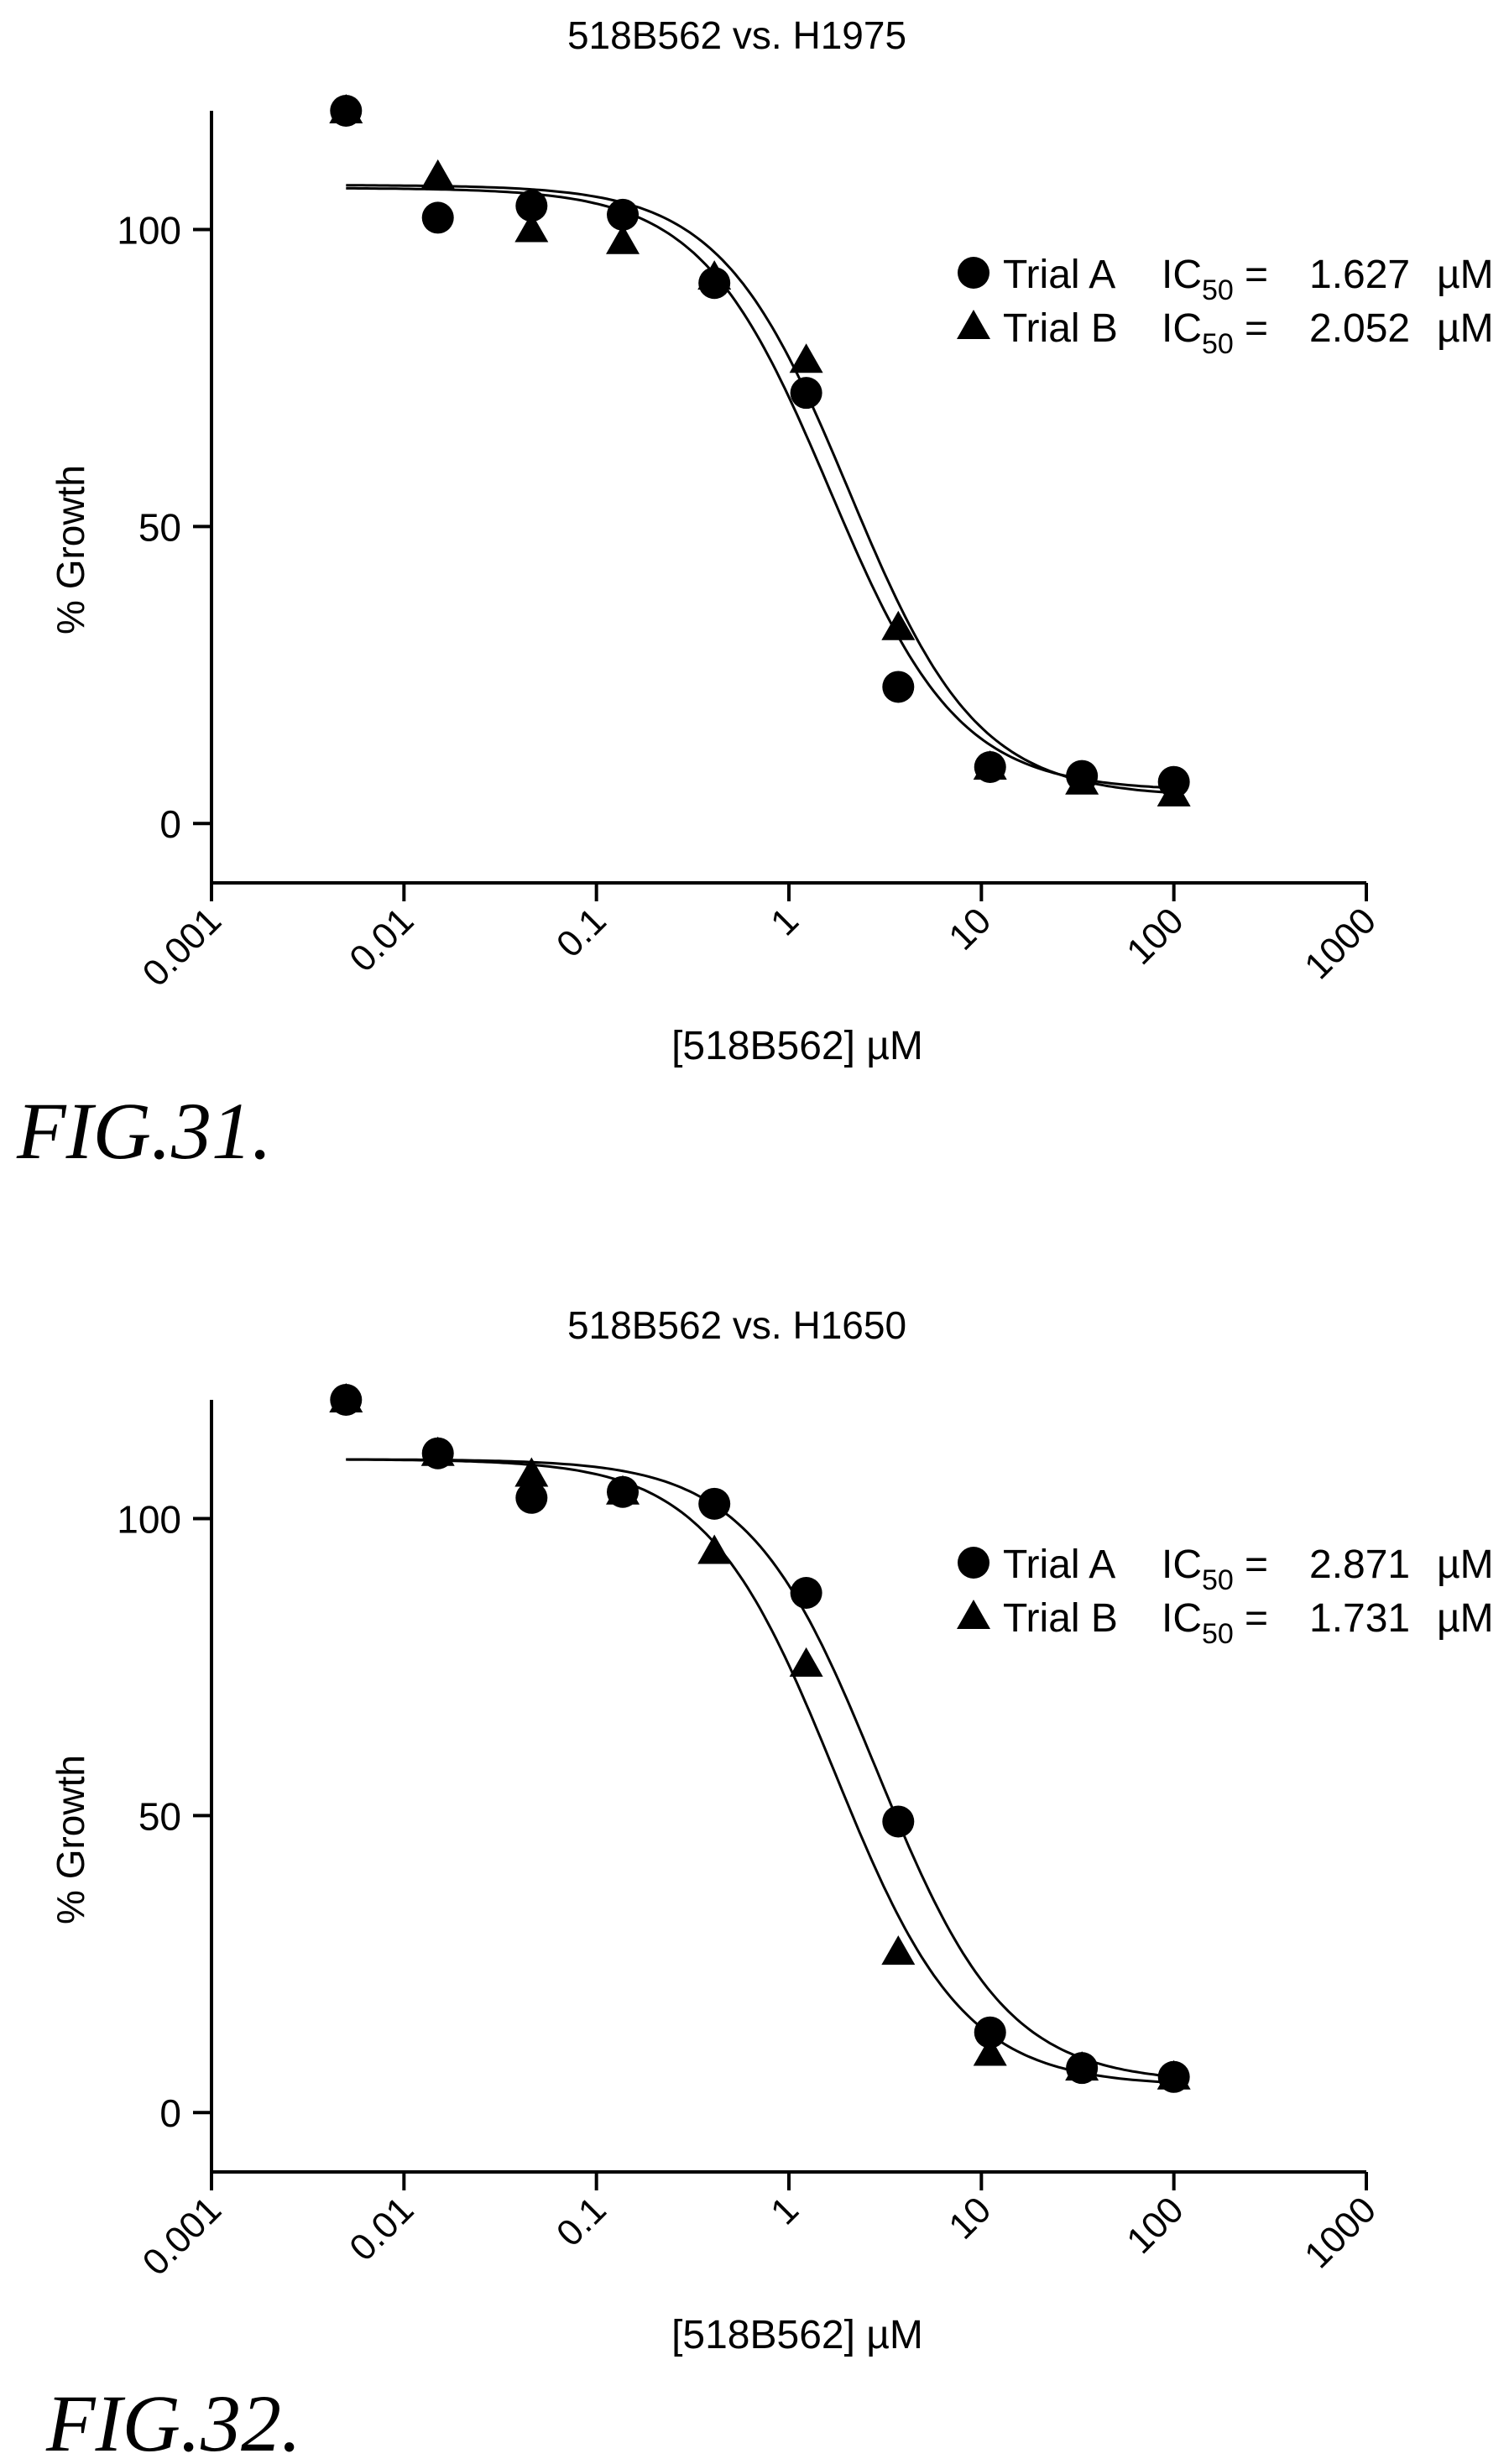 The image size is (1509, 2464). Describe the element at coordinates (170, 2113) in the screenshot. I see `y-tick-label: 0` at that location.